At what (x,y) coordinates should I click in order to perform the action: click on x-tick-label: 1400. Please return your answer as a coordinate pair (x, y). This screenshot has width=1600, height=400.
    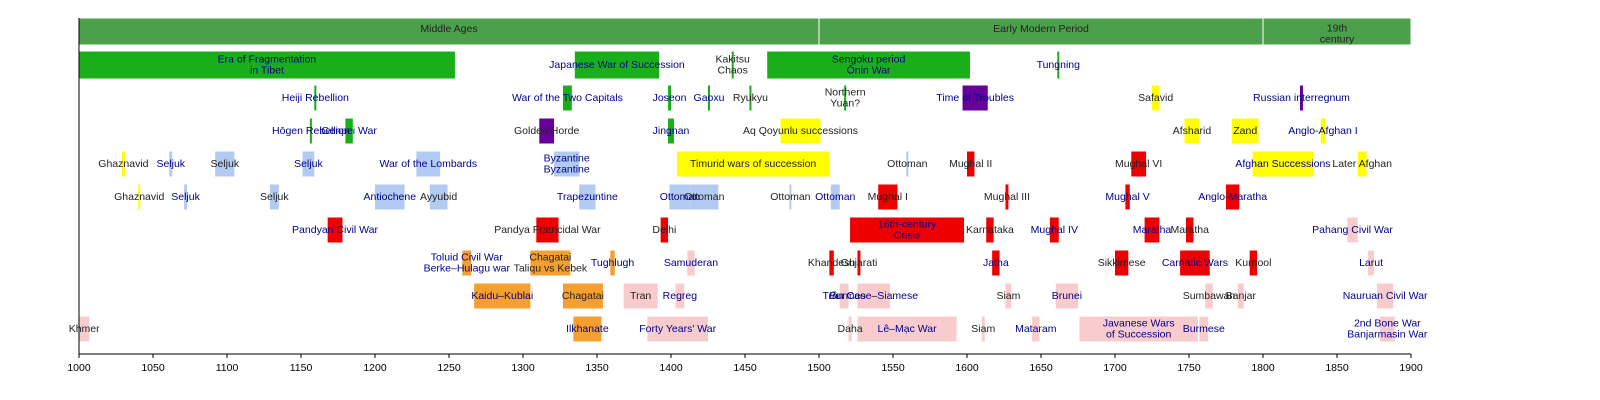
    Looking at the image, I should click on (671, 368).